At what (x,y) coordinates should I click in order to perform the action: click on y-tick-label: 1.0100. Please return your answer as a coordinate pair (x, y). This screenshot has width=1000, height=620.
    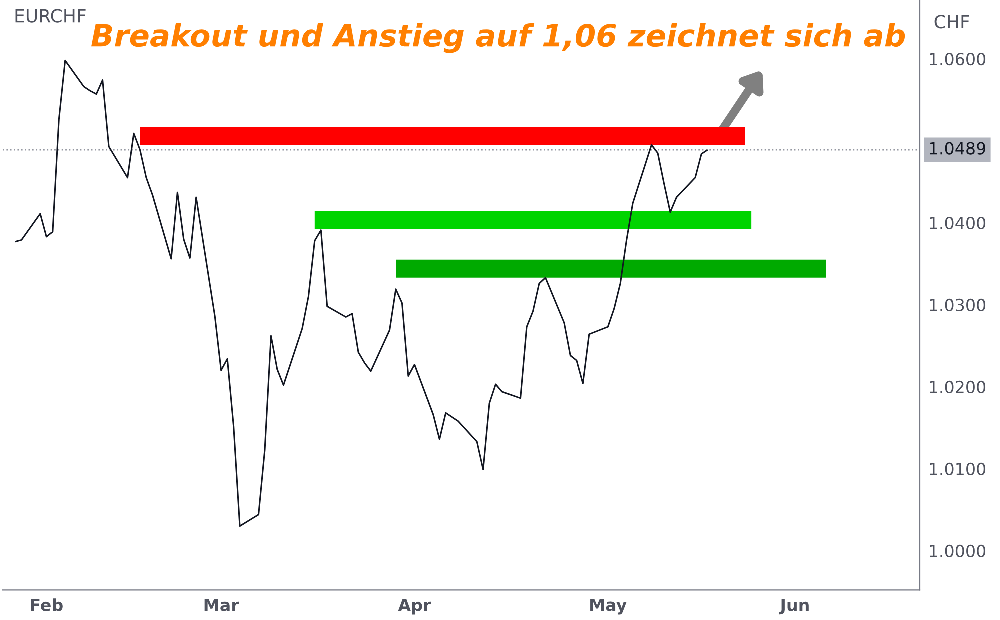
    Looking at the image, I should click on (958, 469).